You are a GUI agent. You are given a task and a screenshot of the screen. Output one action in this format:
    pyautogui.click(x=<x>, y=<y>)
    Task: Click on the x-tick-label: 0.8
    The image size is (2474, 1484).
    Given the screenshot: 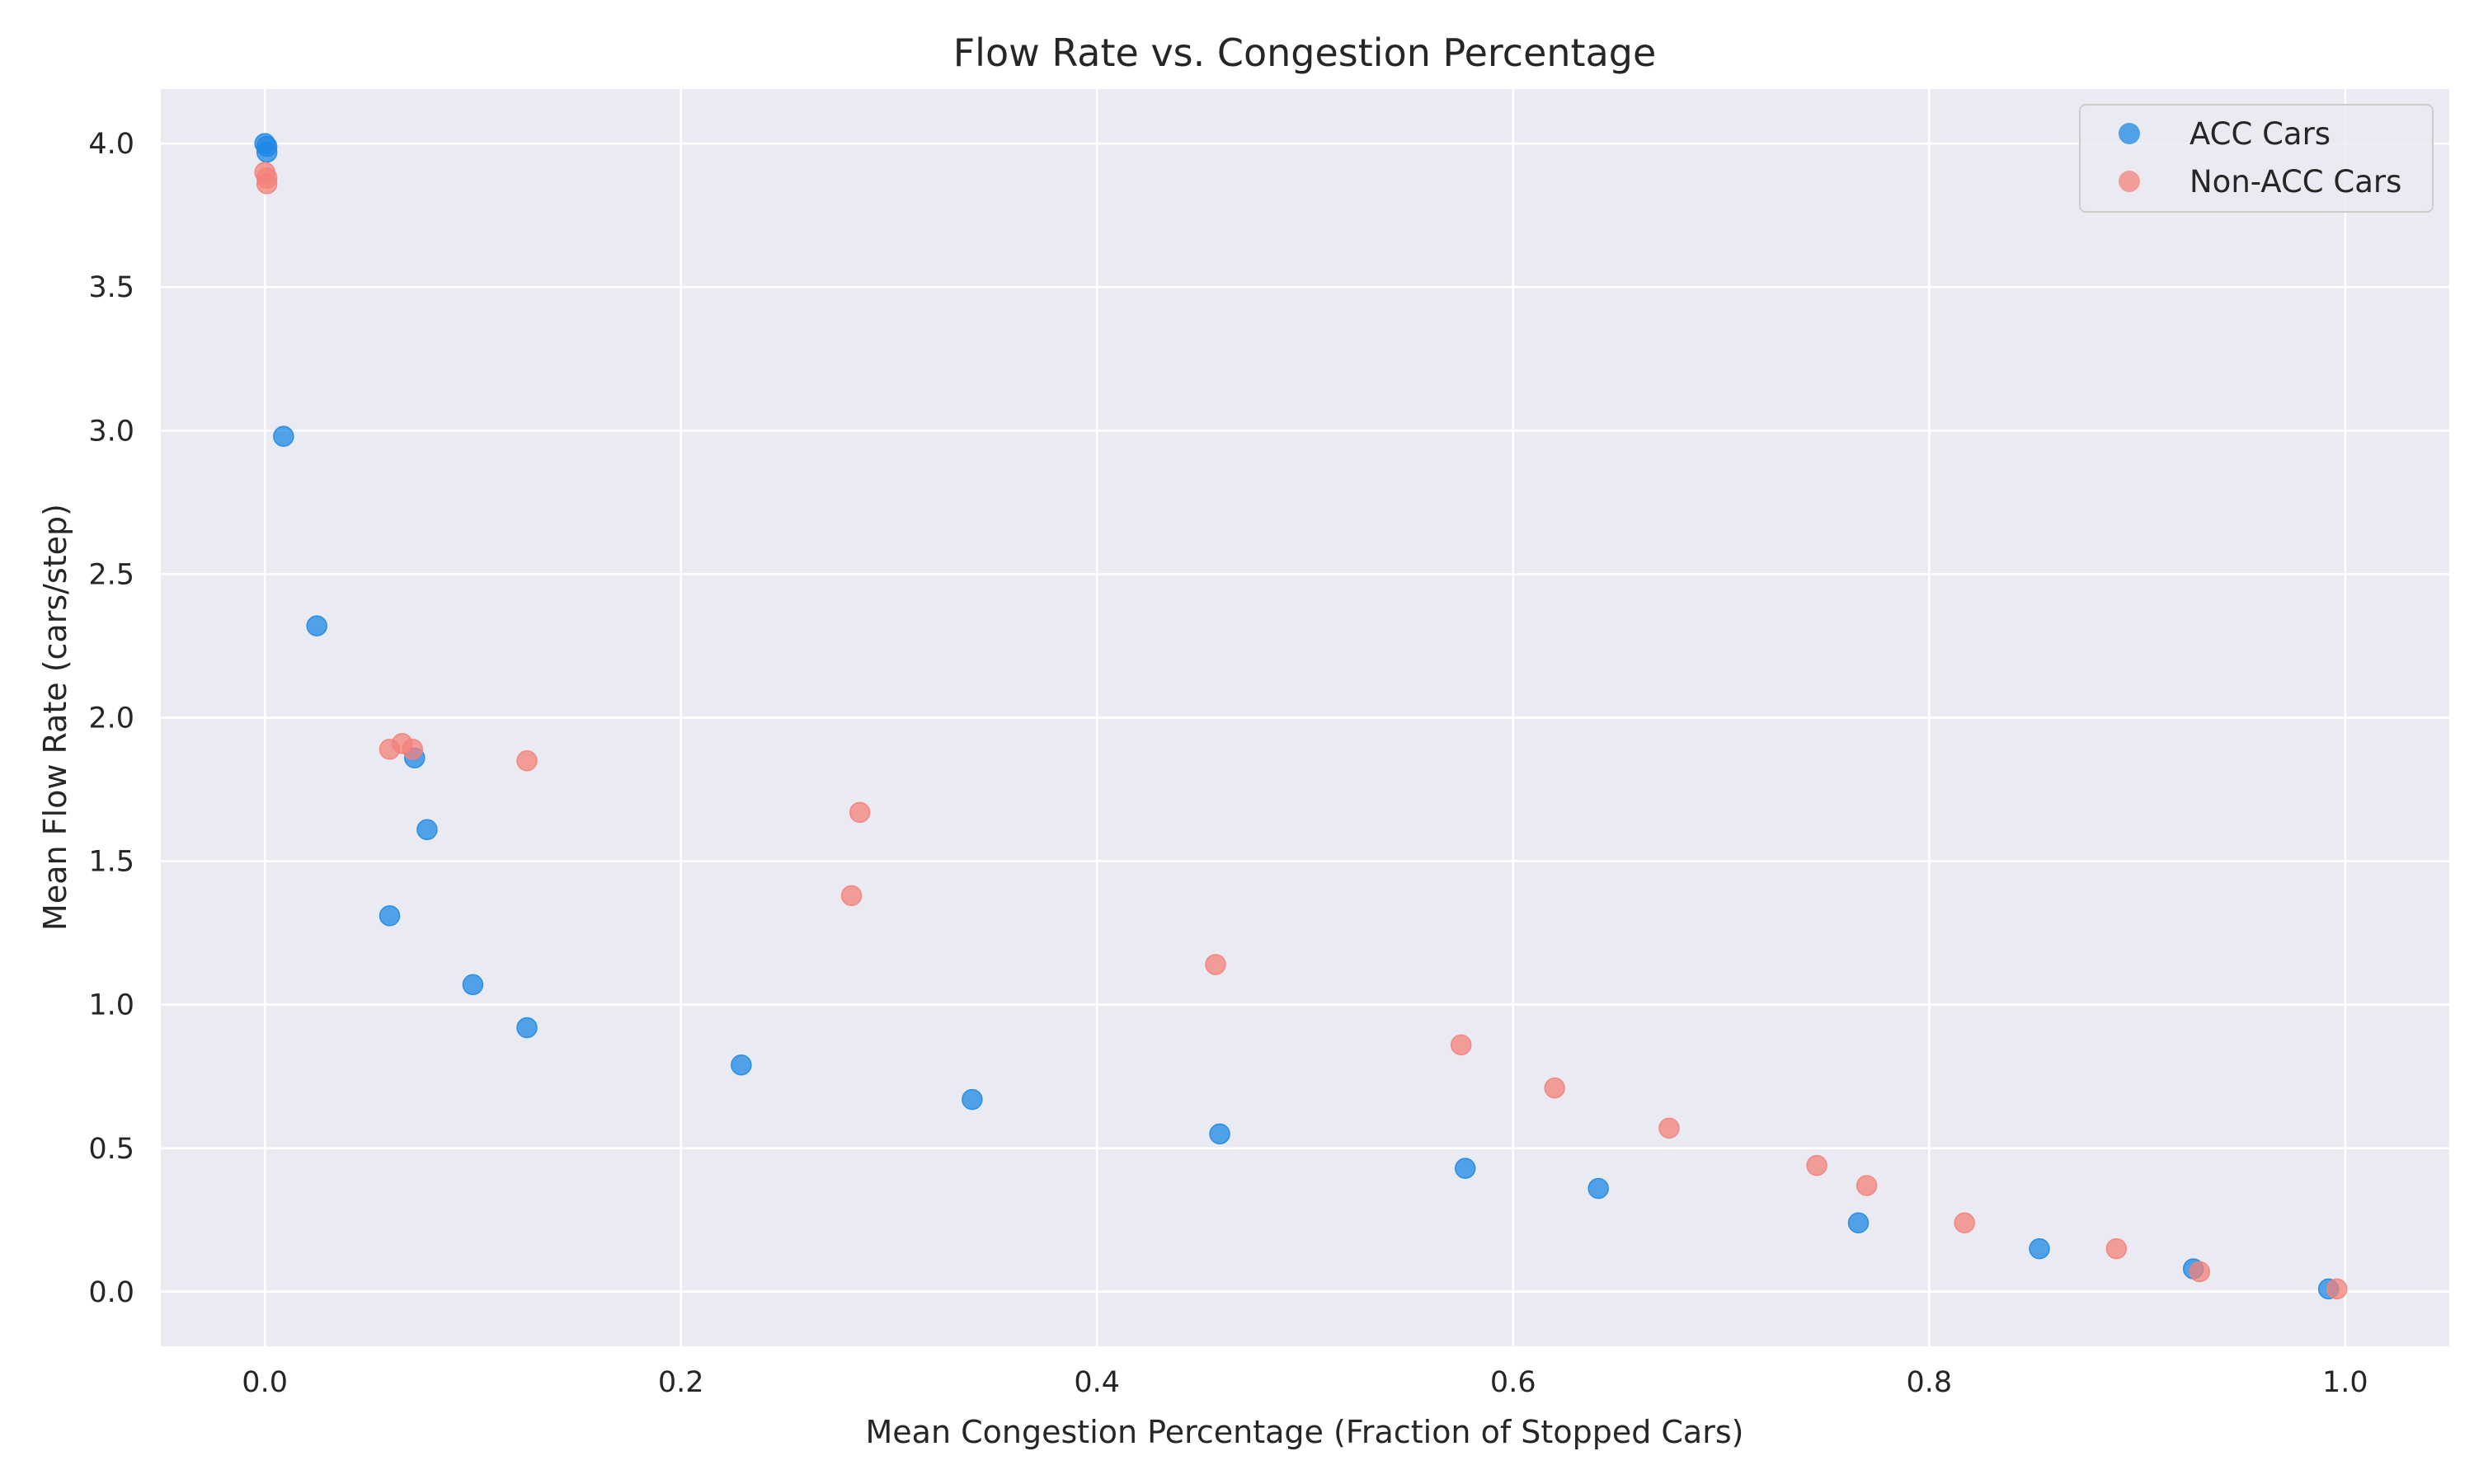 What is the action you would take?
    pyautogui.click(x=1929, y=1382)
    